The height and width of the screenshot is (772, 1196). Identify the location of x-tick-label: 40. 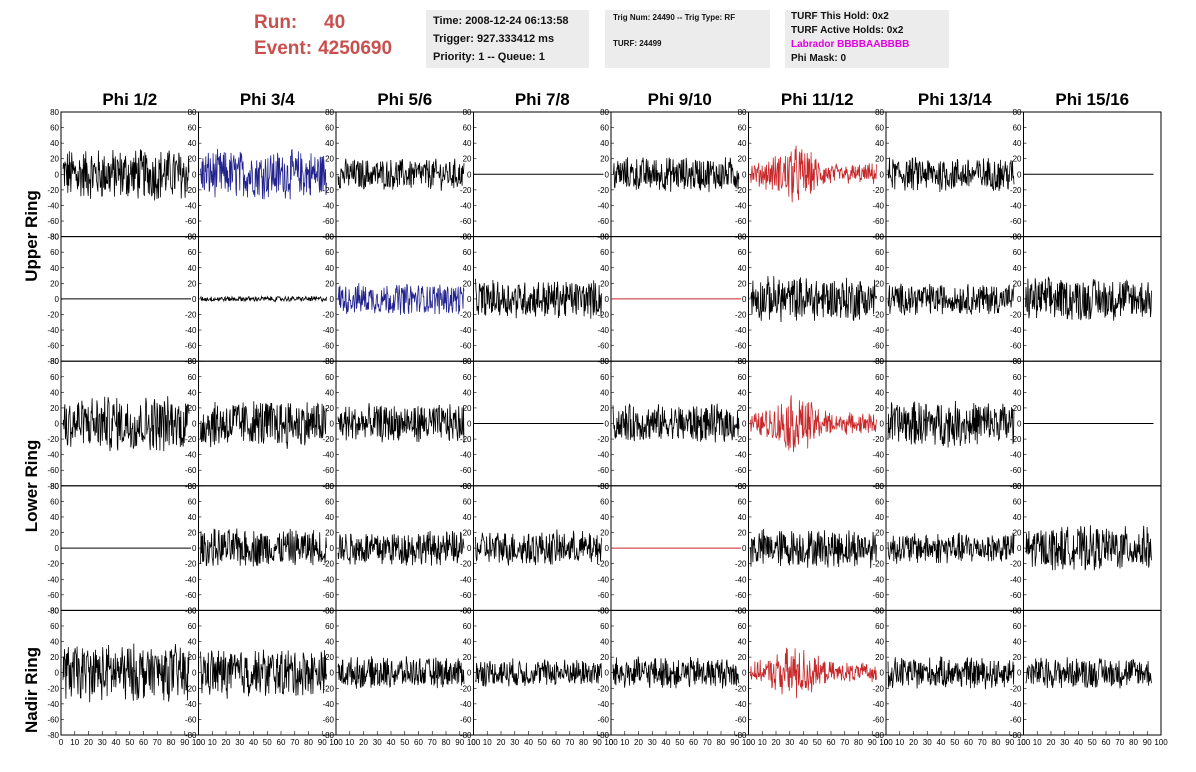
(116, 742).